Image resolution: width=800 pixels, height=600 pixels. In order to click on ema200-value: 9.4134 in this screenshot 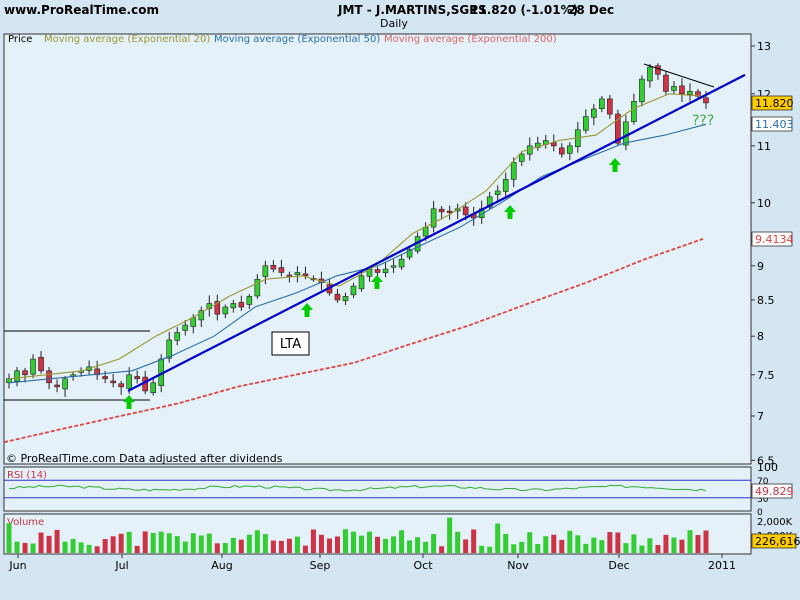, I will do `click(774, 239)`.